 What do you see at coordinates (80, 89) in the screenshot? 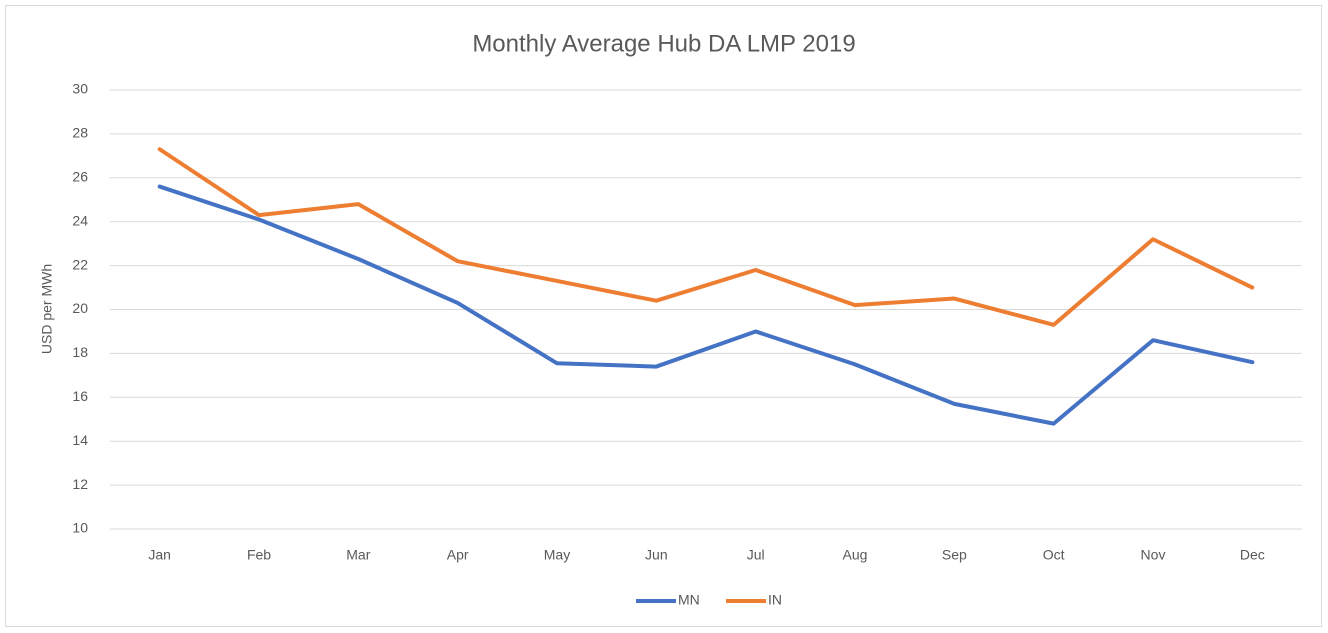
I see `y-tick-label: 30` at bounding box center [80, 89].